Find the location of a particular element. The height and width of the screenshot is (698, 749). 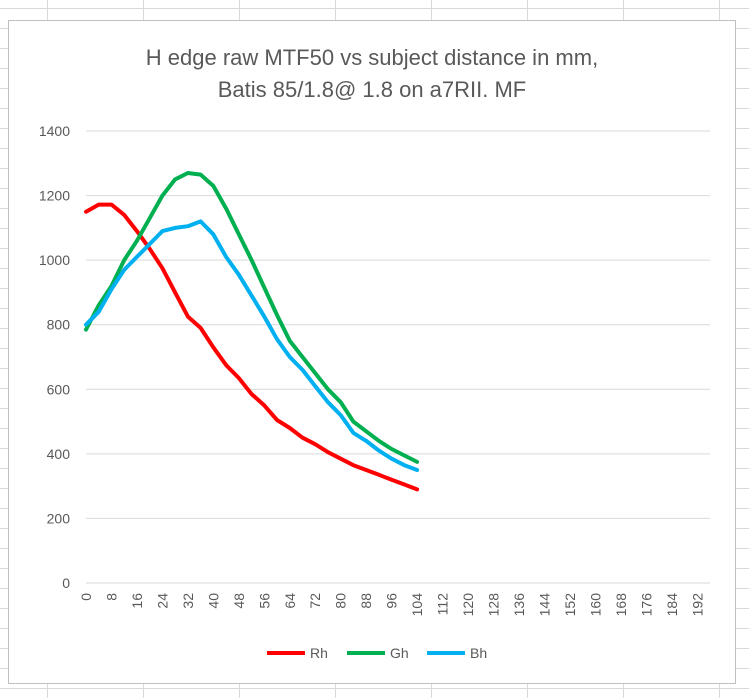

x-tick-label: 192 is located at coordinates (697, 605).